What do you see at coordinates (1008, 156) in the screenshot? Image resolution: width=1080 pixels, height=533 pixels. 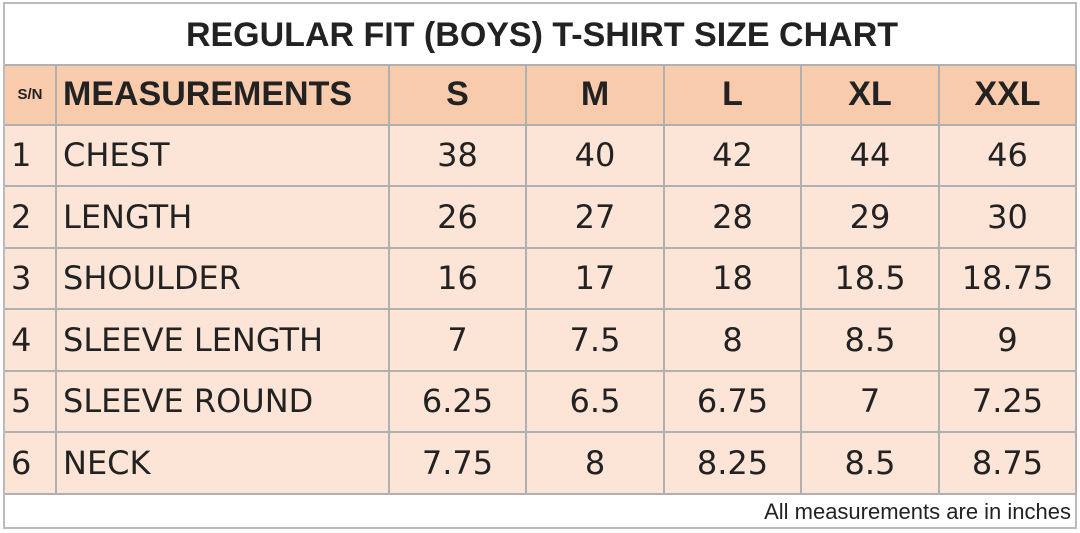 I see `size-value: 46` at bounding box center [1008, 156].